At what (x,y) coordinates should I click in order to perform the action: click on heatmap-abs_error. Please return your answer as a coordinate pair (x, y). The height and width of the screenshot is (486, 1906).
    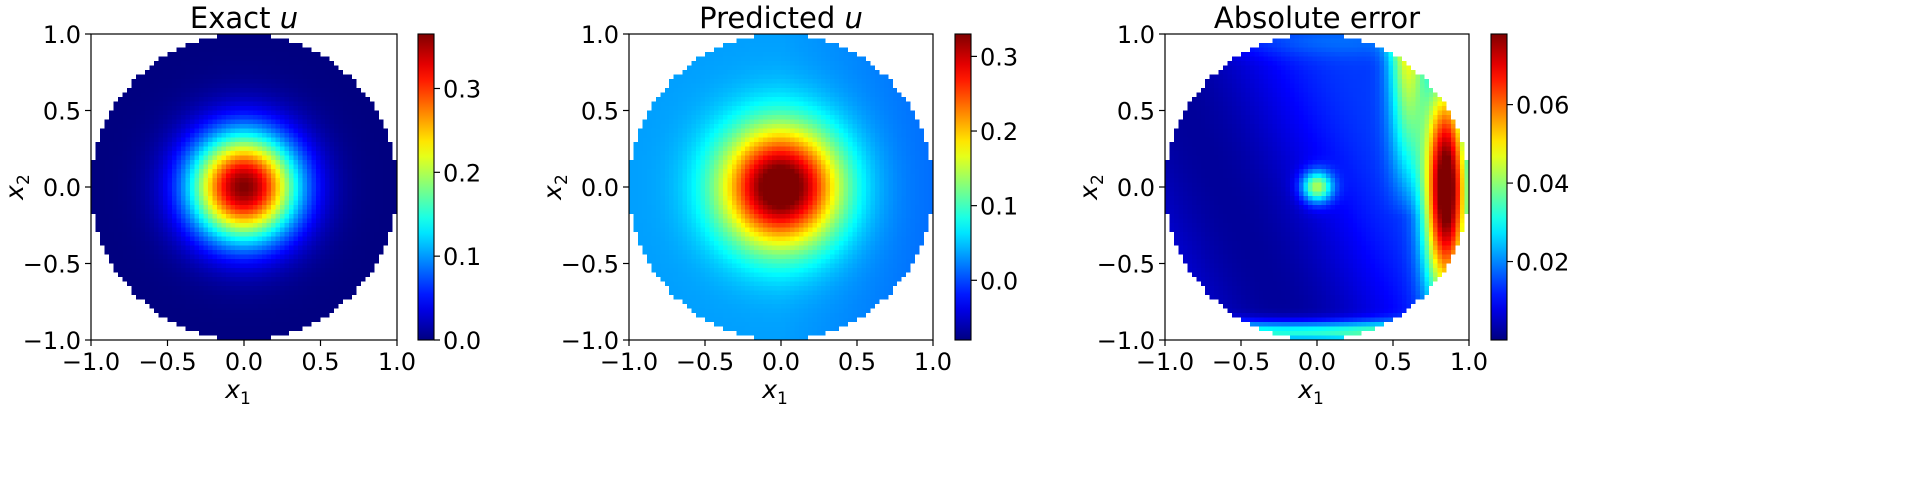
    Looking at the image, I should click on (1317, 187).